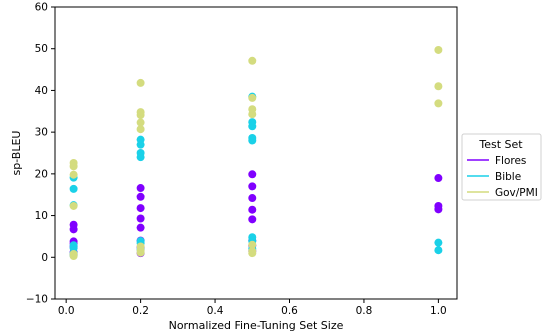  Describe the element at coordinates (41, 174) in the screenshot. I see `y-tick-label: 20` at that location.